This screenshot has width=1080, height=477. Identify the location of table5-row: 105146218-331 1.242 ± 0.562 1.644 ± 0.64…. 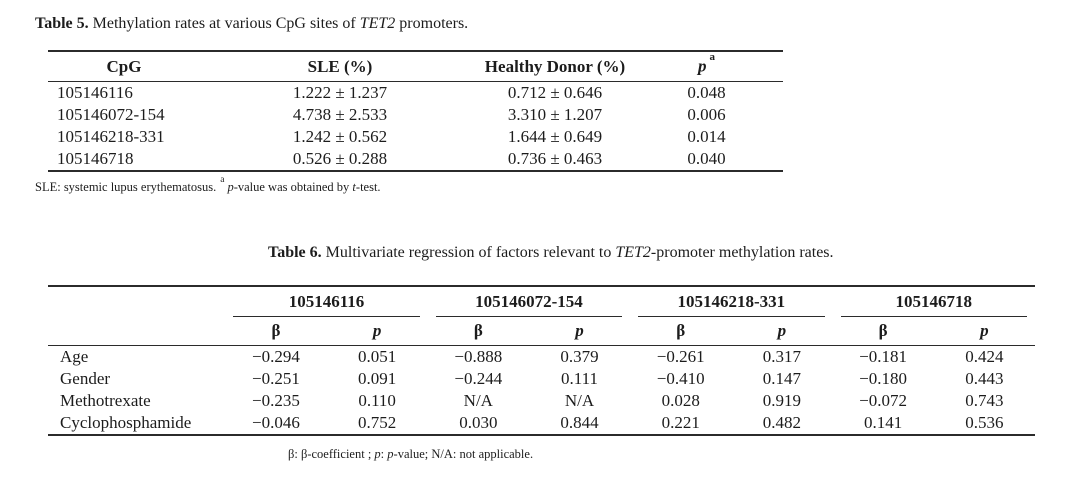
(415, 137).